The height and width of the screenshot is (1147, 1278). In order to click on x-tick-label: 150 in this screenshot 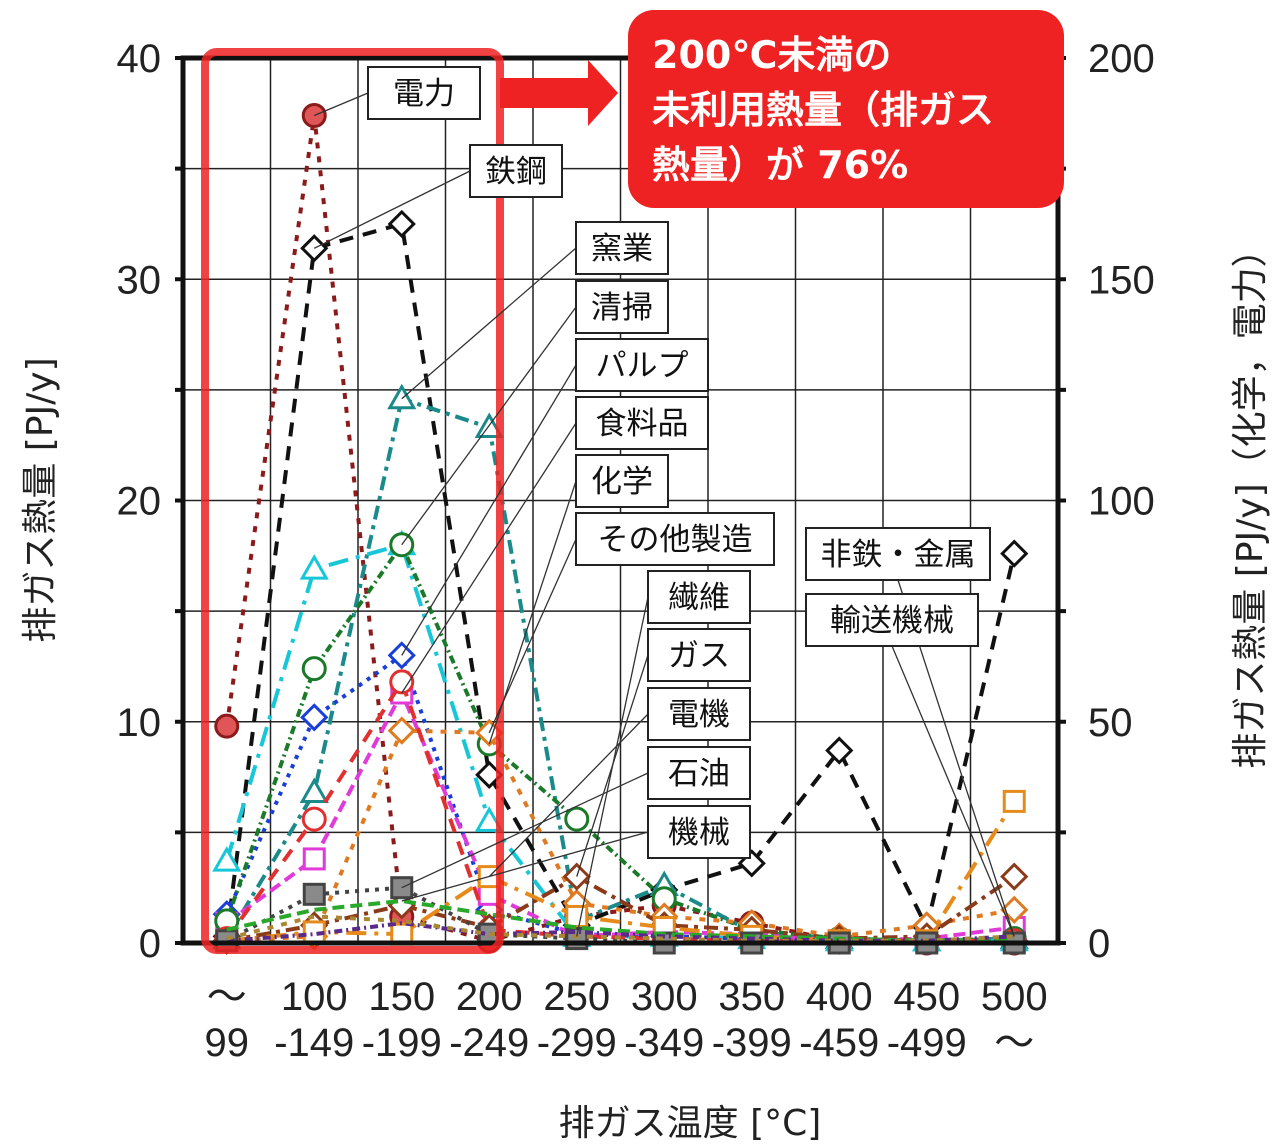, I will do `click(401, 997)`.